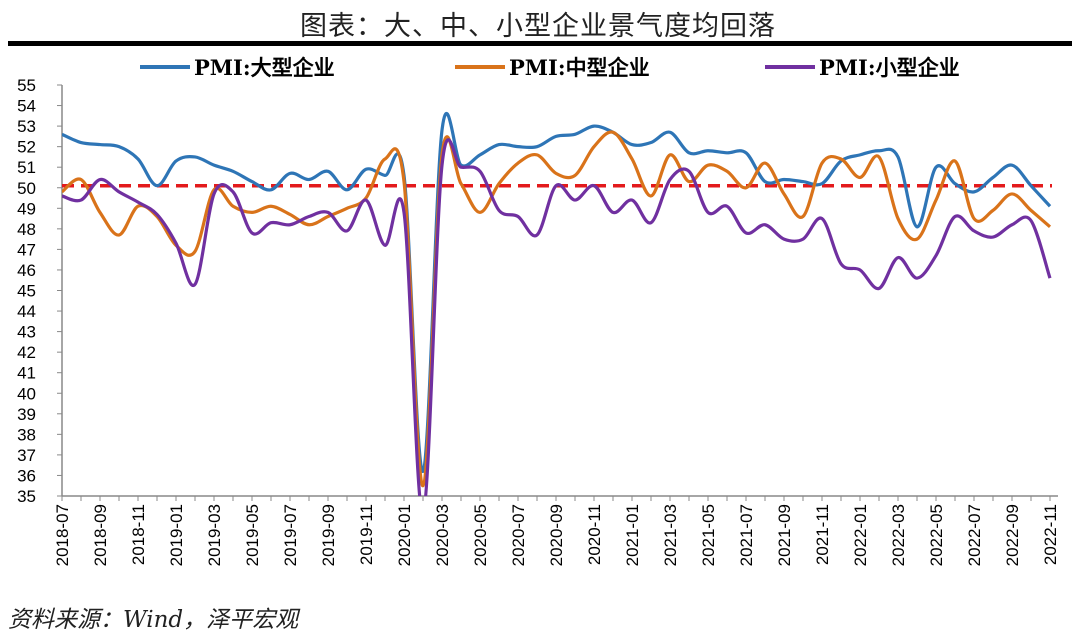 The height and width of the screenshot is (637, 1076). What do you see at coordinates (540, 43) in the screenshot?
I see `title-divider` at bounding box center [540, 43].